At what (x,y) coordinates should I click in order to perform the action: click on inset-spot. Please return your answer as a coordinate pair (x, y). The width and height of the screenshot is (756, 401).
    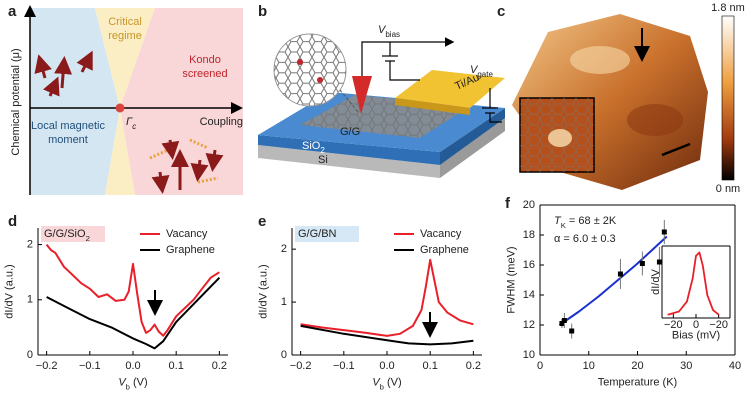
    Looking at the image, I should click on (560, 138).